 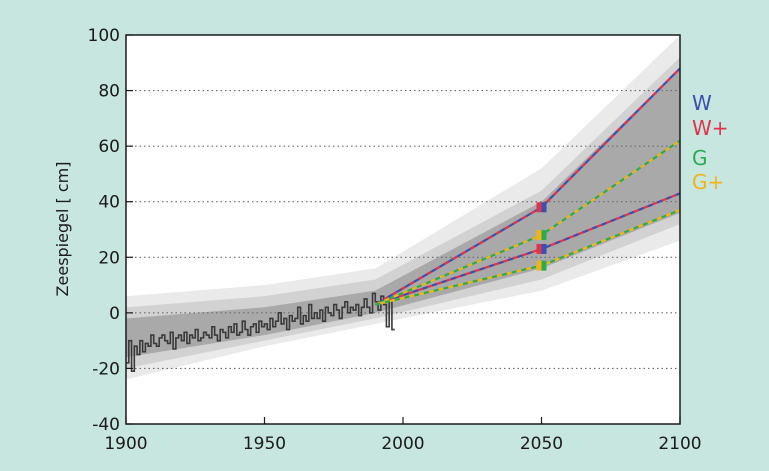 I want to click on scenario-markers-2050, so click(x=541, y=236).